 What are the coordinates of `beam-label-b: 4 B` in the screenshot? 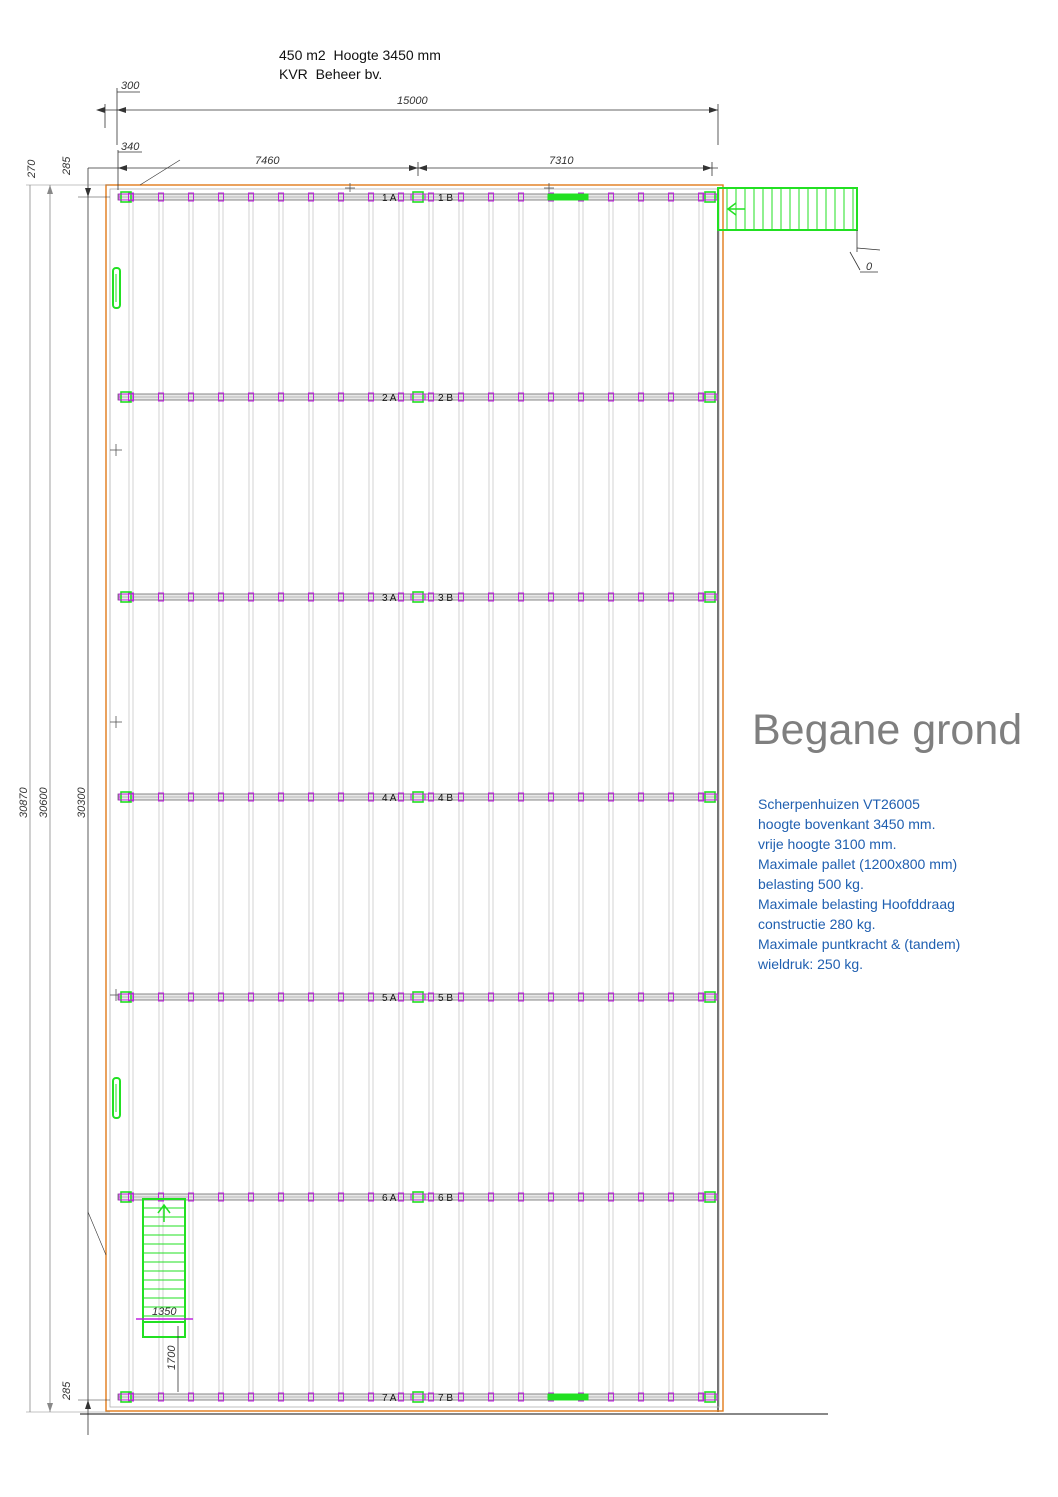 It's located at (445, 798).